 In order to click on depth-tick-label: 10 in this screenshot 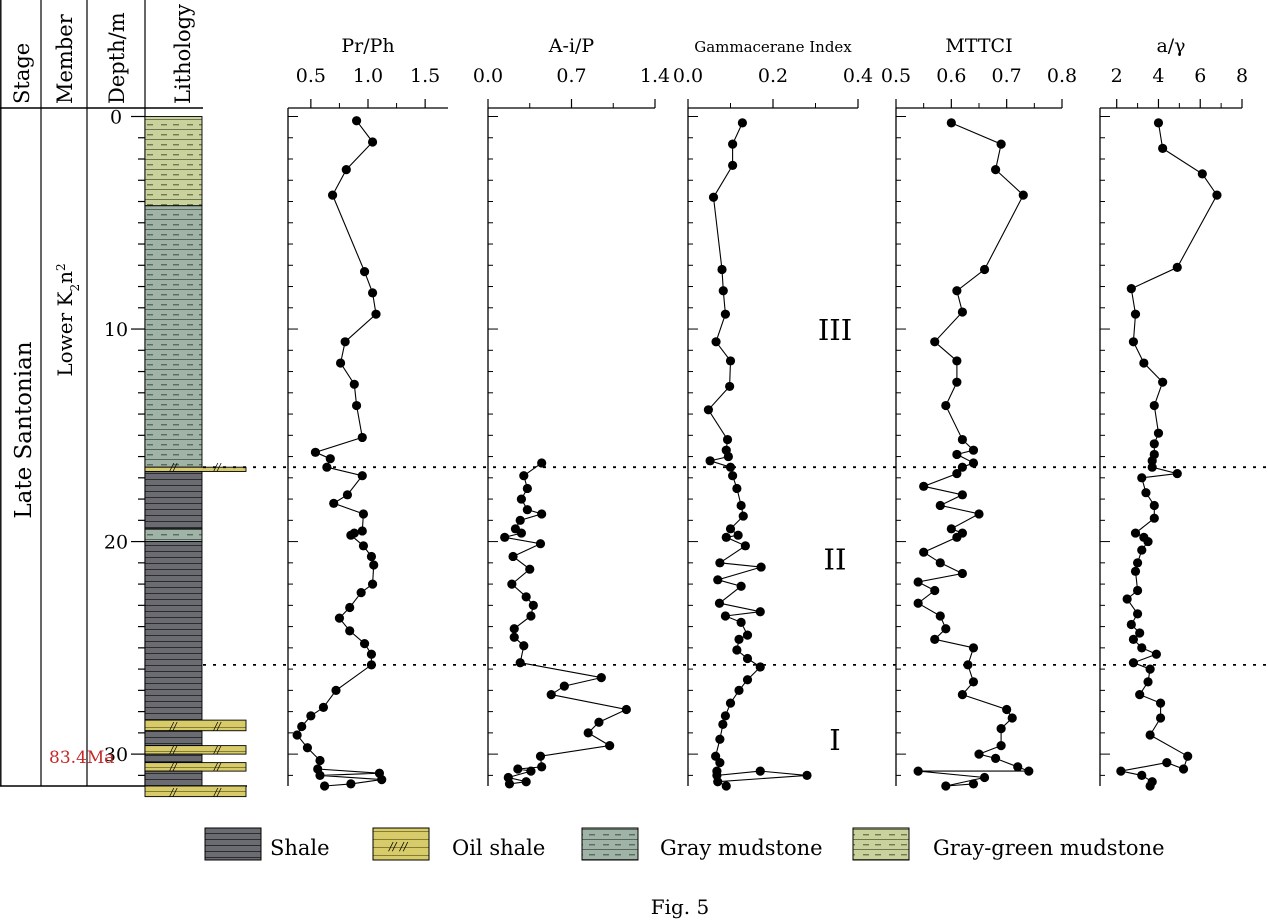, I will do `click(116, 330)`.